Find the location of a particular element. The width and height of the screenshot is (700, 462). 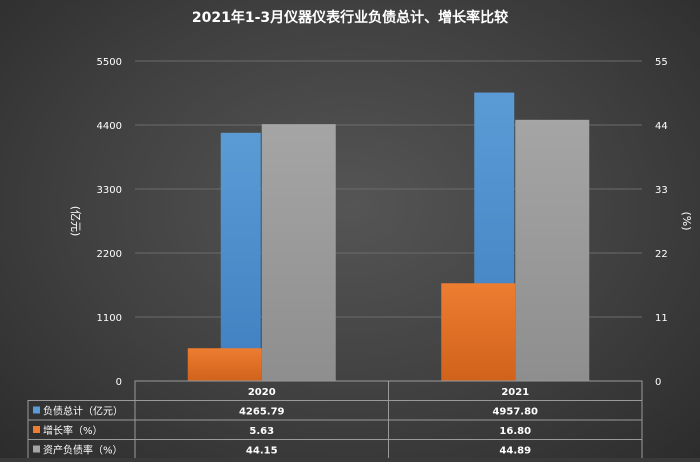

data-label: 16.80 is located at coordinates (515, 431).